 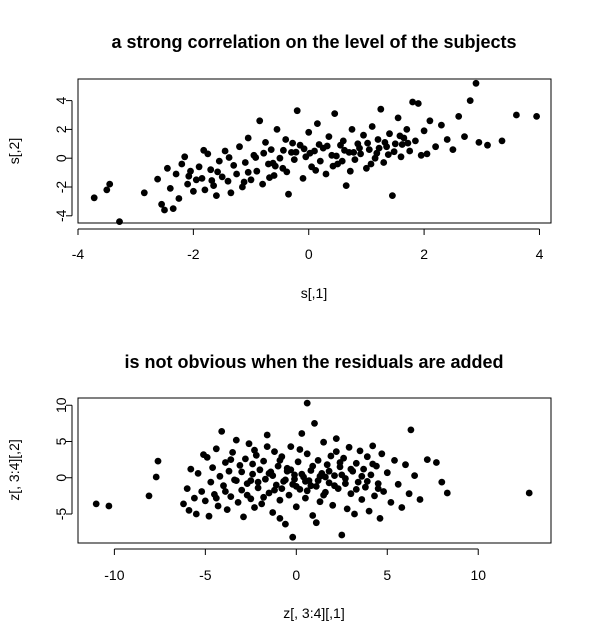 I want to click on x-axis-label-top: s[,1], so click(x=314, y=293).